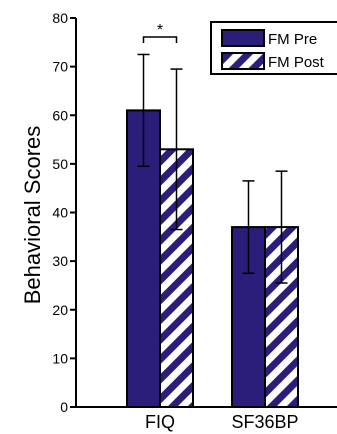 Image resolution: width=337 pixels, height=434 pixels. I want to click on y-tick-label: 0, so click(64, 407).